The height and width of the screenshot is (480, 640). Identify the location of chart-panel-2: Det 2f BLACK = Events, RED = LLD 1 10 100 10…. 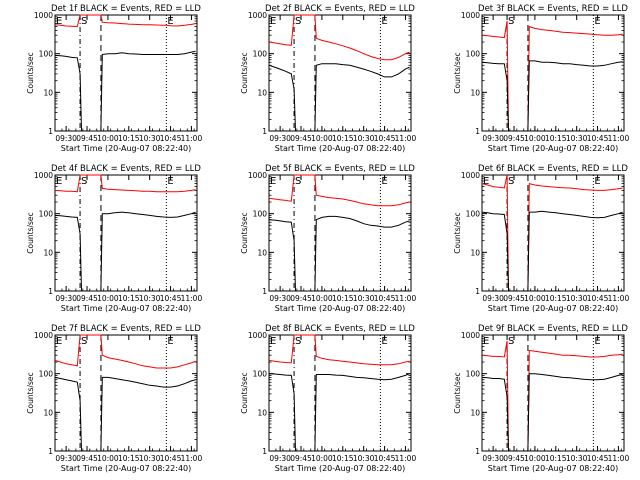
(328, 78).